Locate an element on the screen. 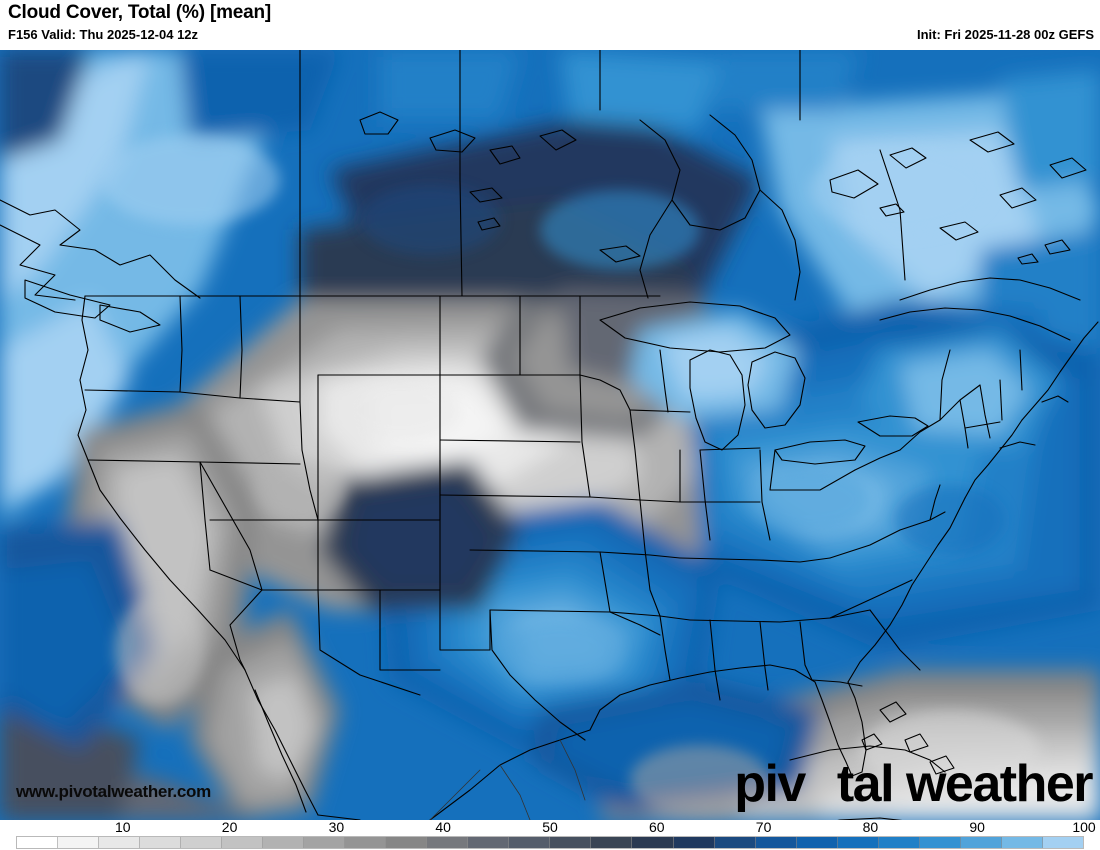  colorbar-tick-labels: 10 20 30 40 50 60 70 80 90 100 is located at coordinates (550, 827).